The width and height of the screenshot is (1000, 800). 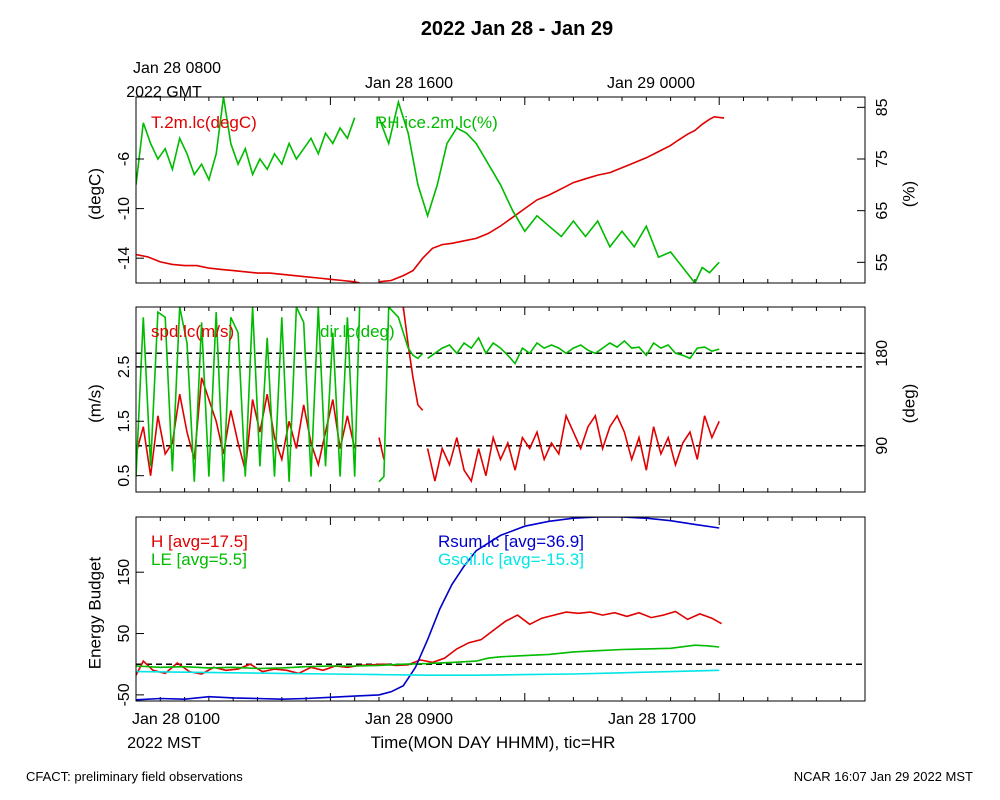 What do you see at coordinates (882, 159) in the screenshot?
I see `y2-tick-label: 75` at bounding box center [882, 159].